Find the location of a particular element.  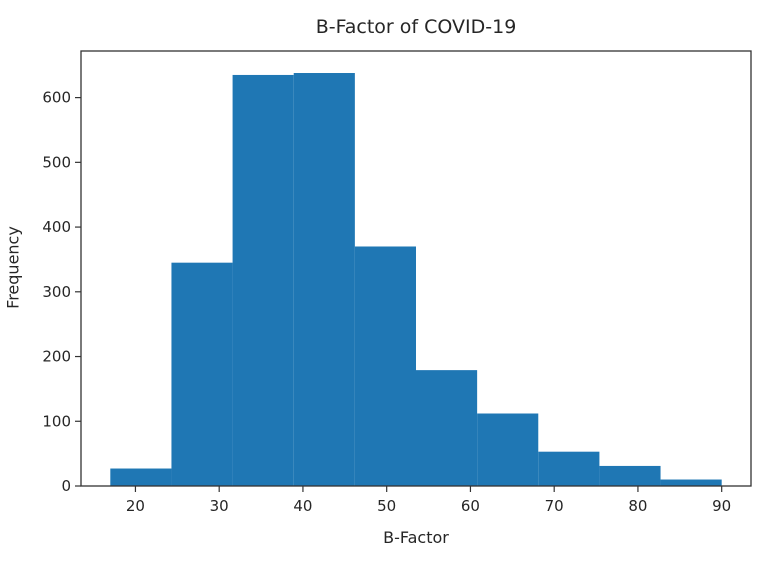

y-tick-label: 600 is located at coordinates (56, 98).